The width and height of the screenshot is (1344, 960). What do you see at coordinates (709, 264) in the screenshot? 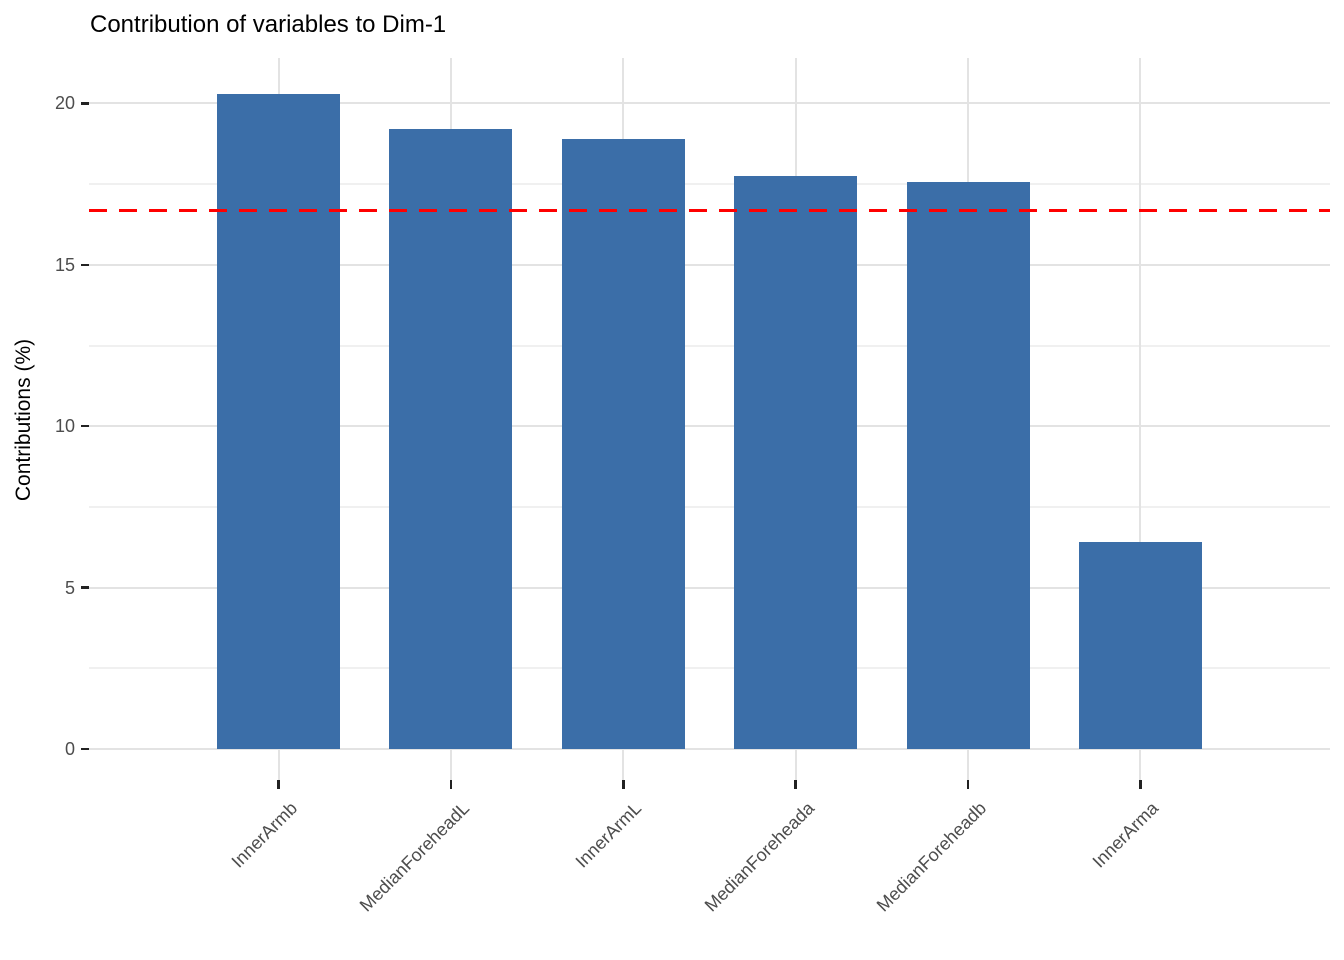
I see `gridline-major-y15` at bounding box center [709, 264].